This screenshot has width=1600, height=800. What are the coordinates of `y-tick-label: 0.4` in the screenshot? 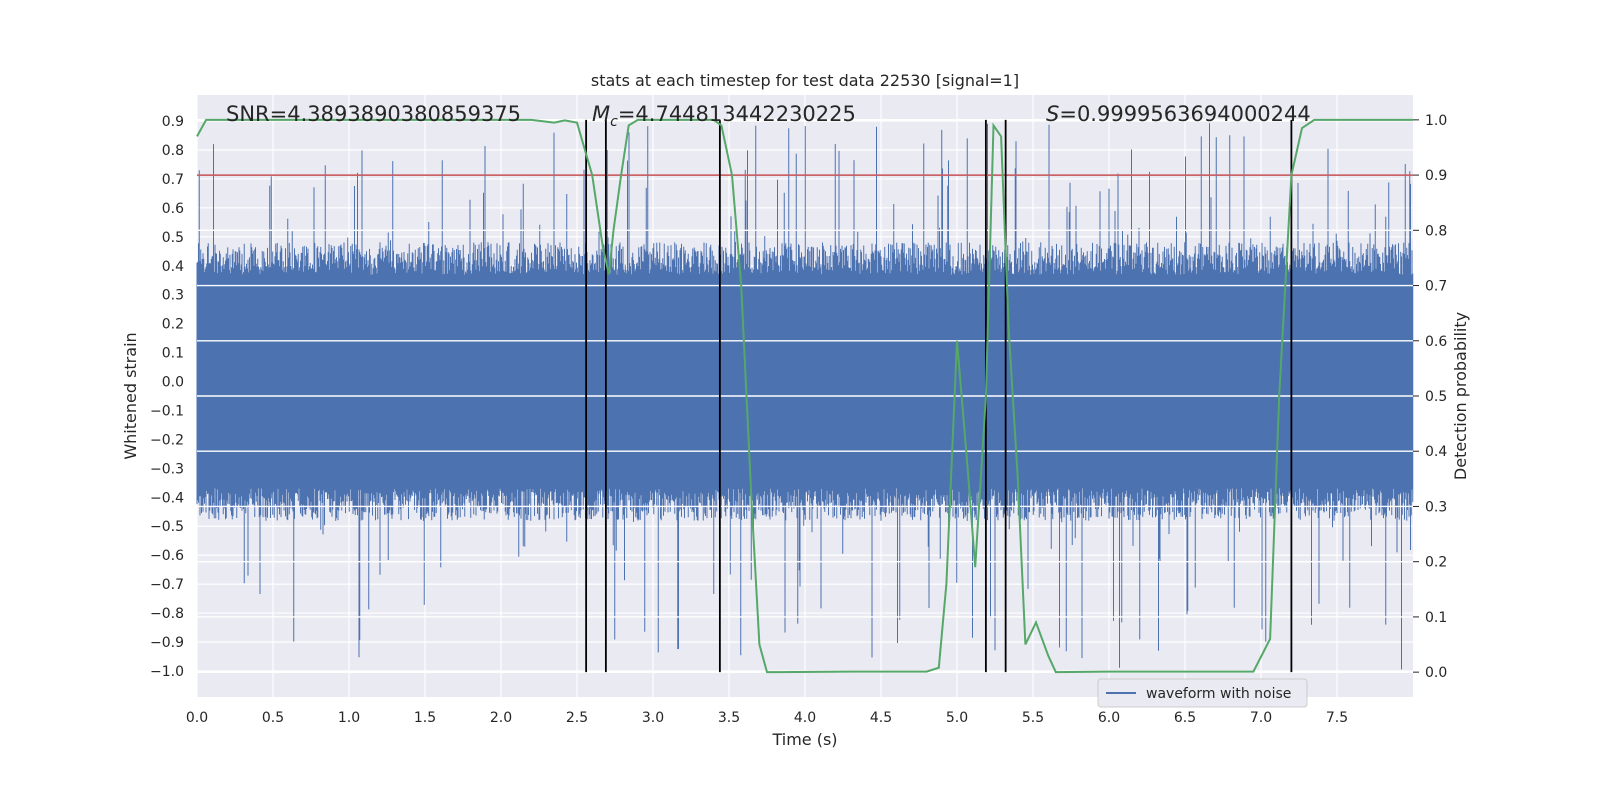 It's located at (173, 267).